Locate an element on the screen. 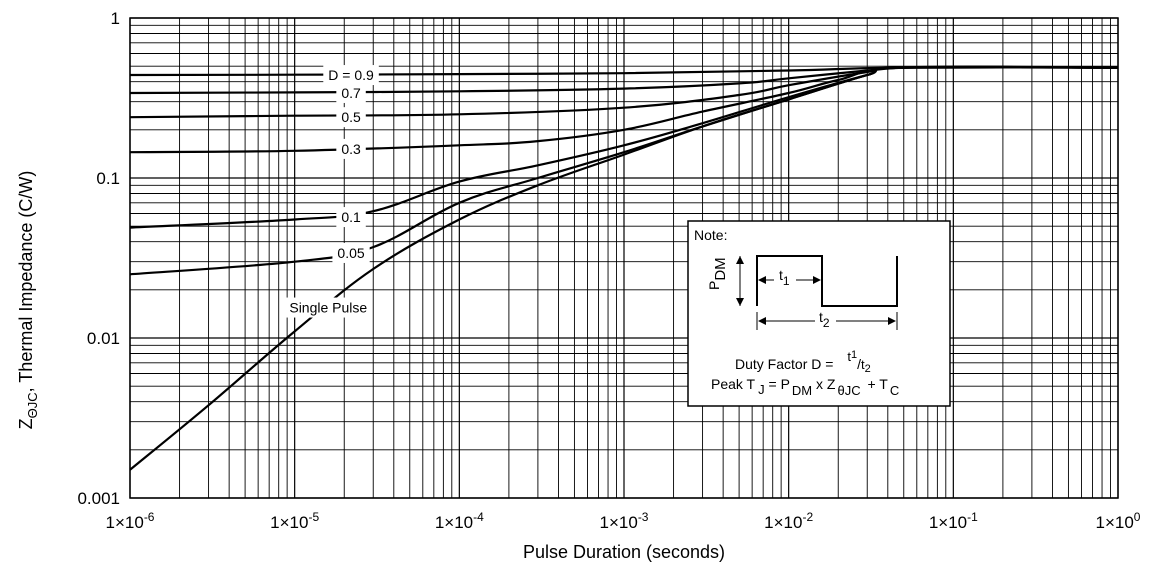 Image resolution: width=1158 pixels, height=570 pixels. y-tick-label: 0.001 is located at coordinates (98, 498).